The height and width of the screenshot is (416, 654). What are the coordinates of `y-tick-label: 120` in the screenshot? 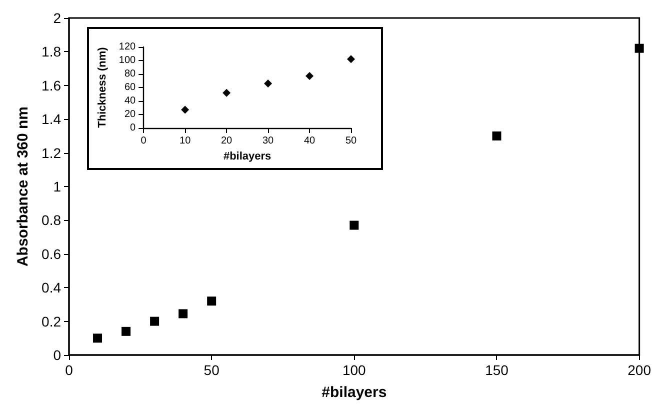 It's located at (127, 47).